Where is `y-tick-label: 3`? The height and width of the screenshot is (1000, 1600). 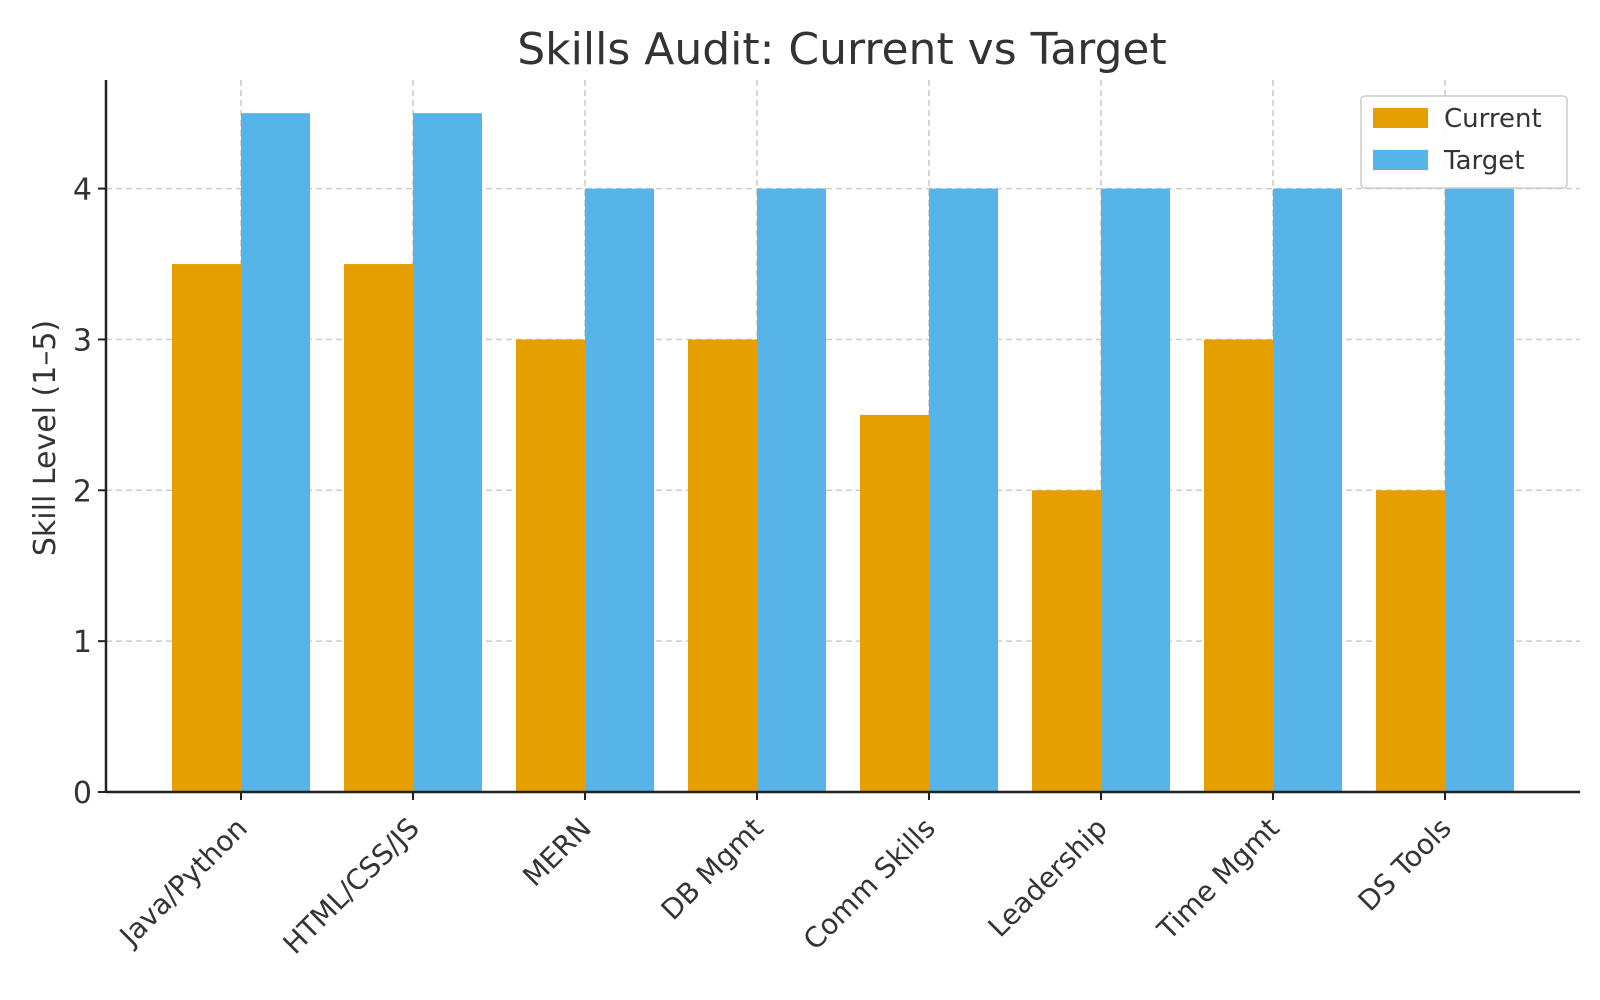 y-tick-label: 3 is located at coordinates (82, 340).